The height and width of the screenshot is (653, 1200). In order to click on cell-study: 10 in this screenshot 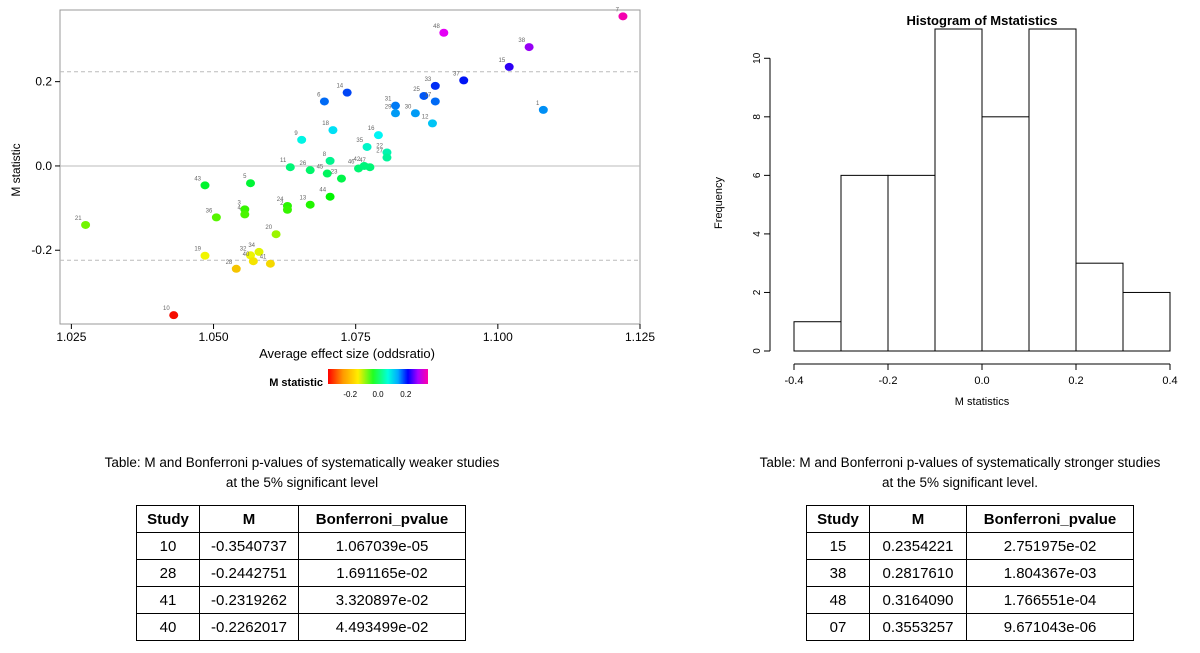, I will do `click(168, 546)`.